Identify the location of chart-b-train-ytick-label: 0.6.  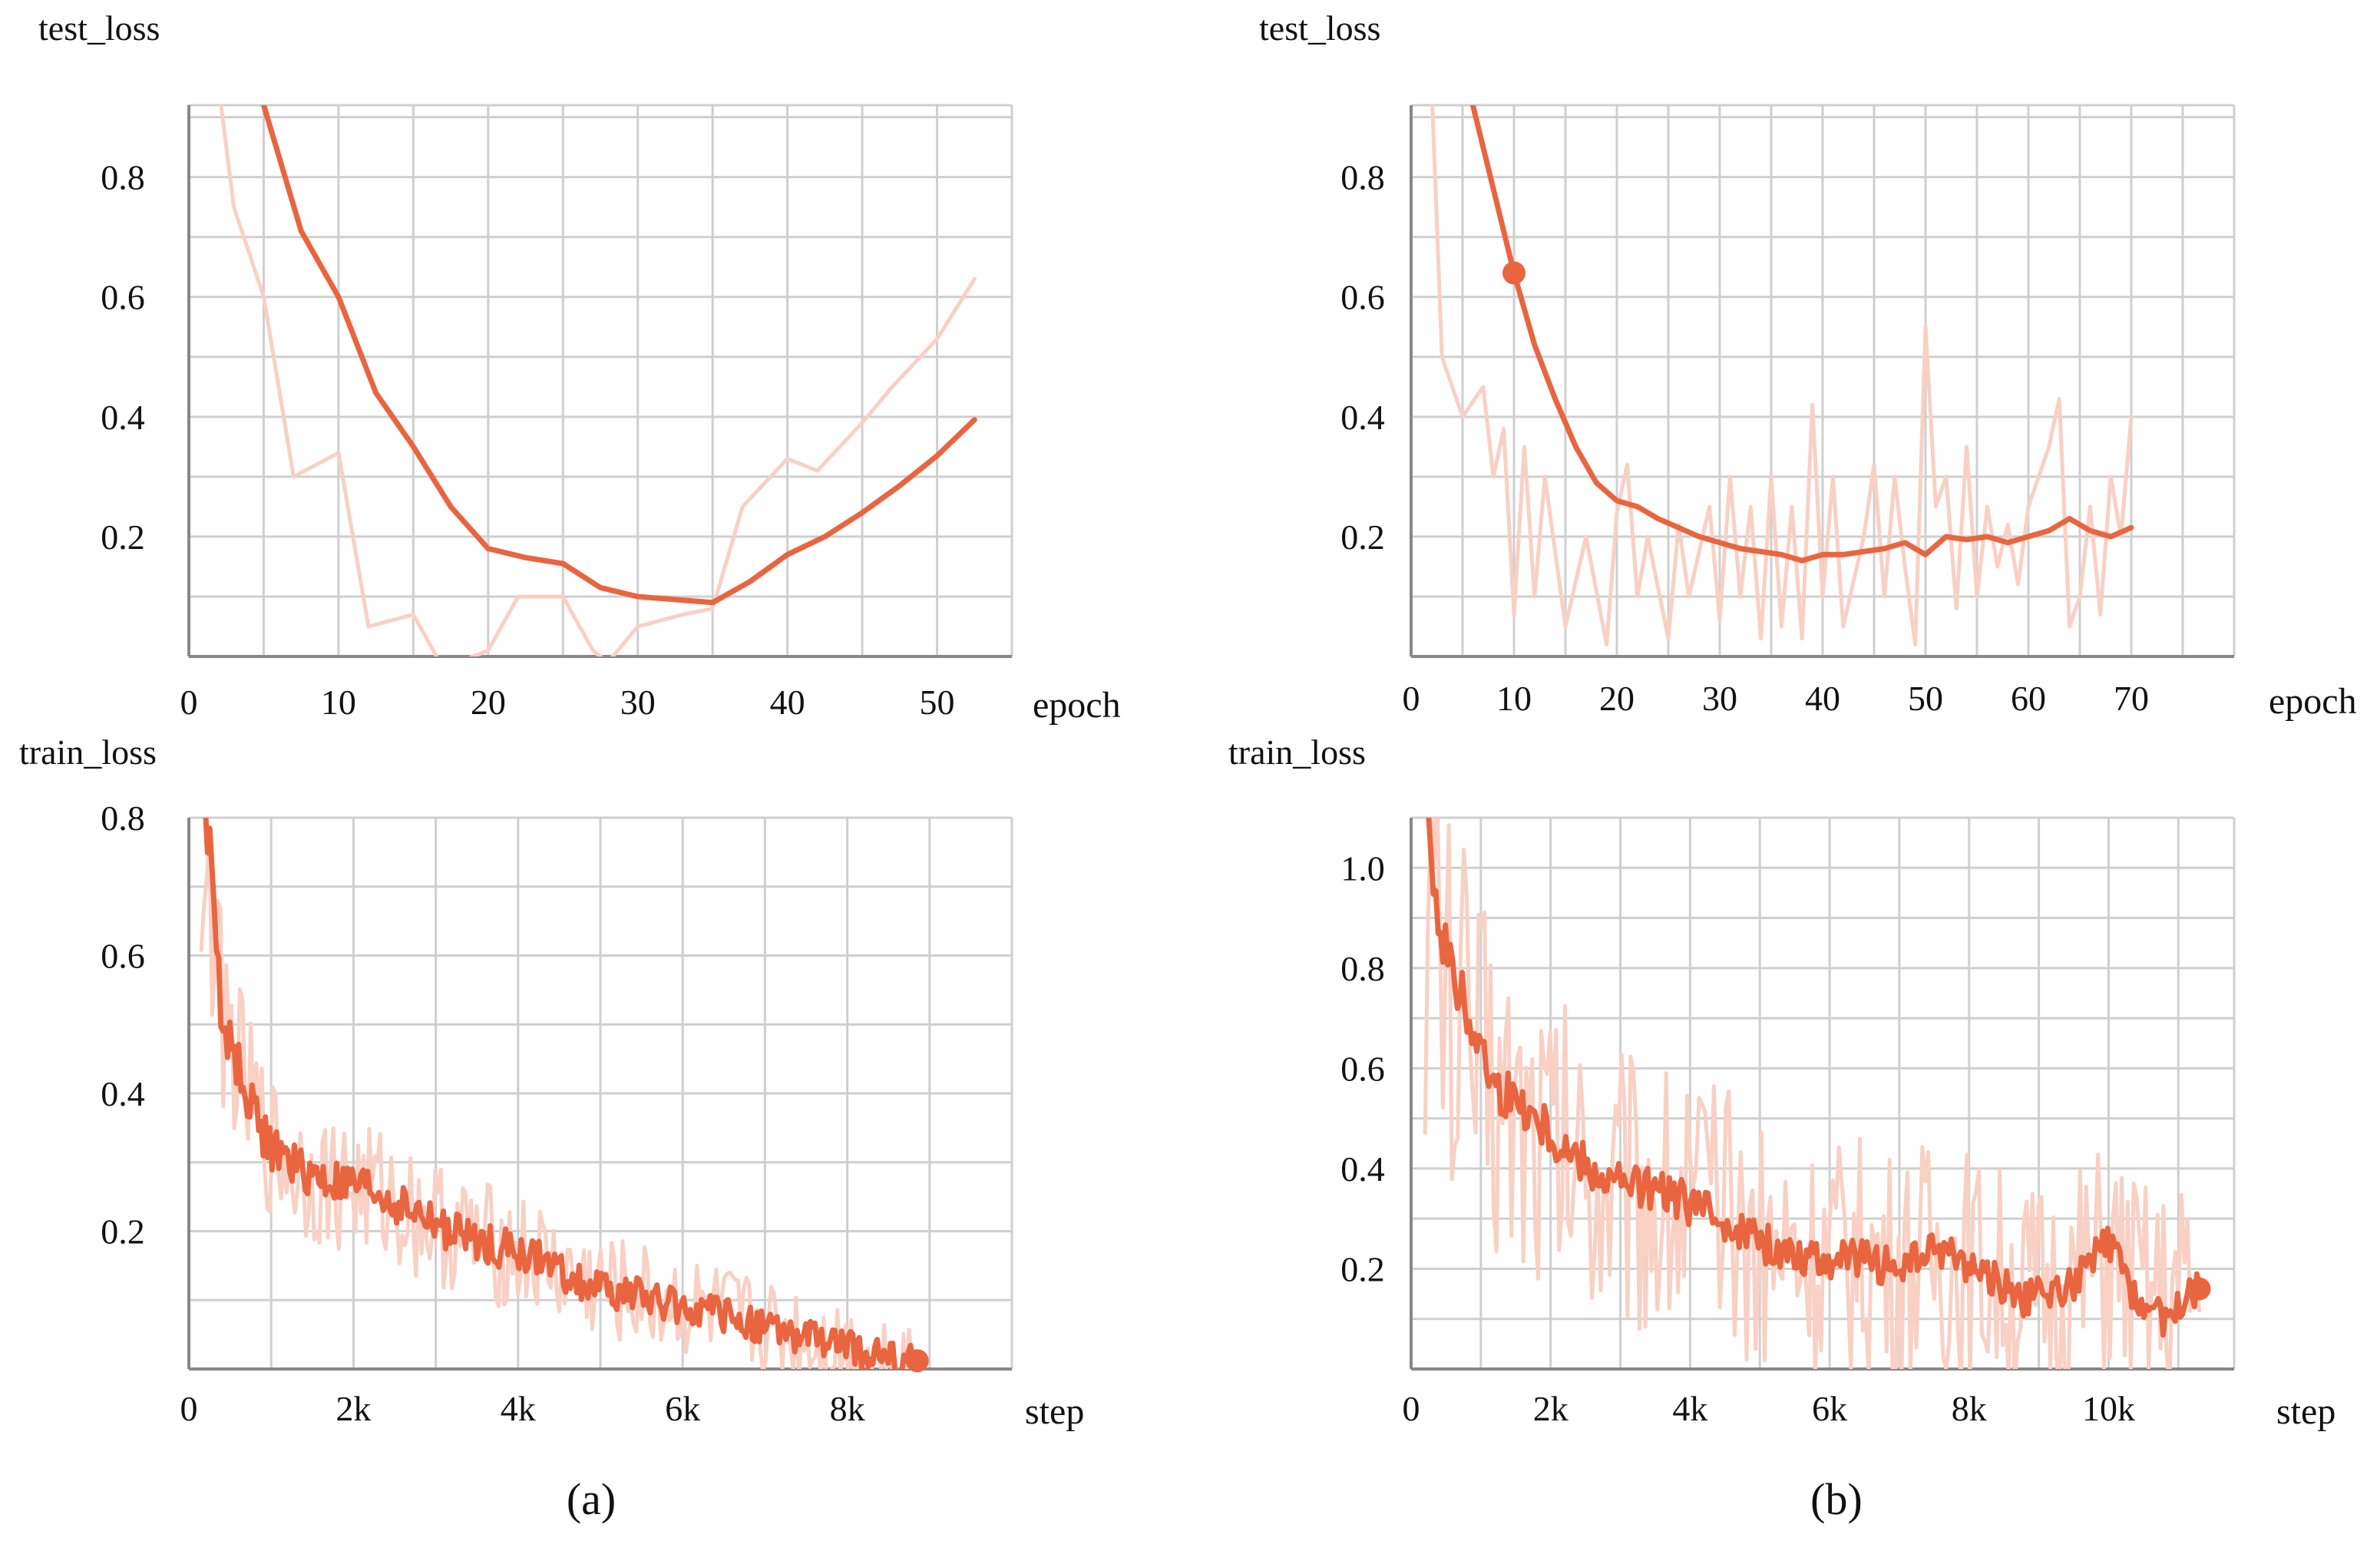
(1362, 1068).